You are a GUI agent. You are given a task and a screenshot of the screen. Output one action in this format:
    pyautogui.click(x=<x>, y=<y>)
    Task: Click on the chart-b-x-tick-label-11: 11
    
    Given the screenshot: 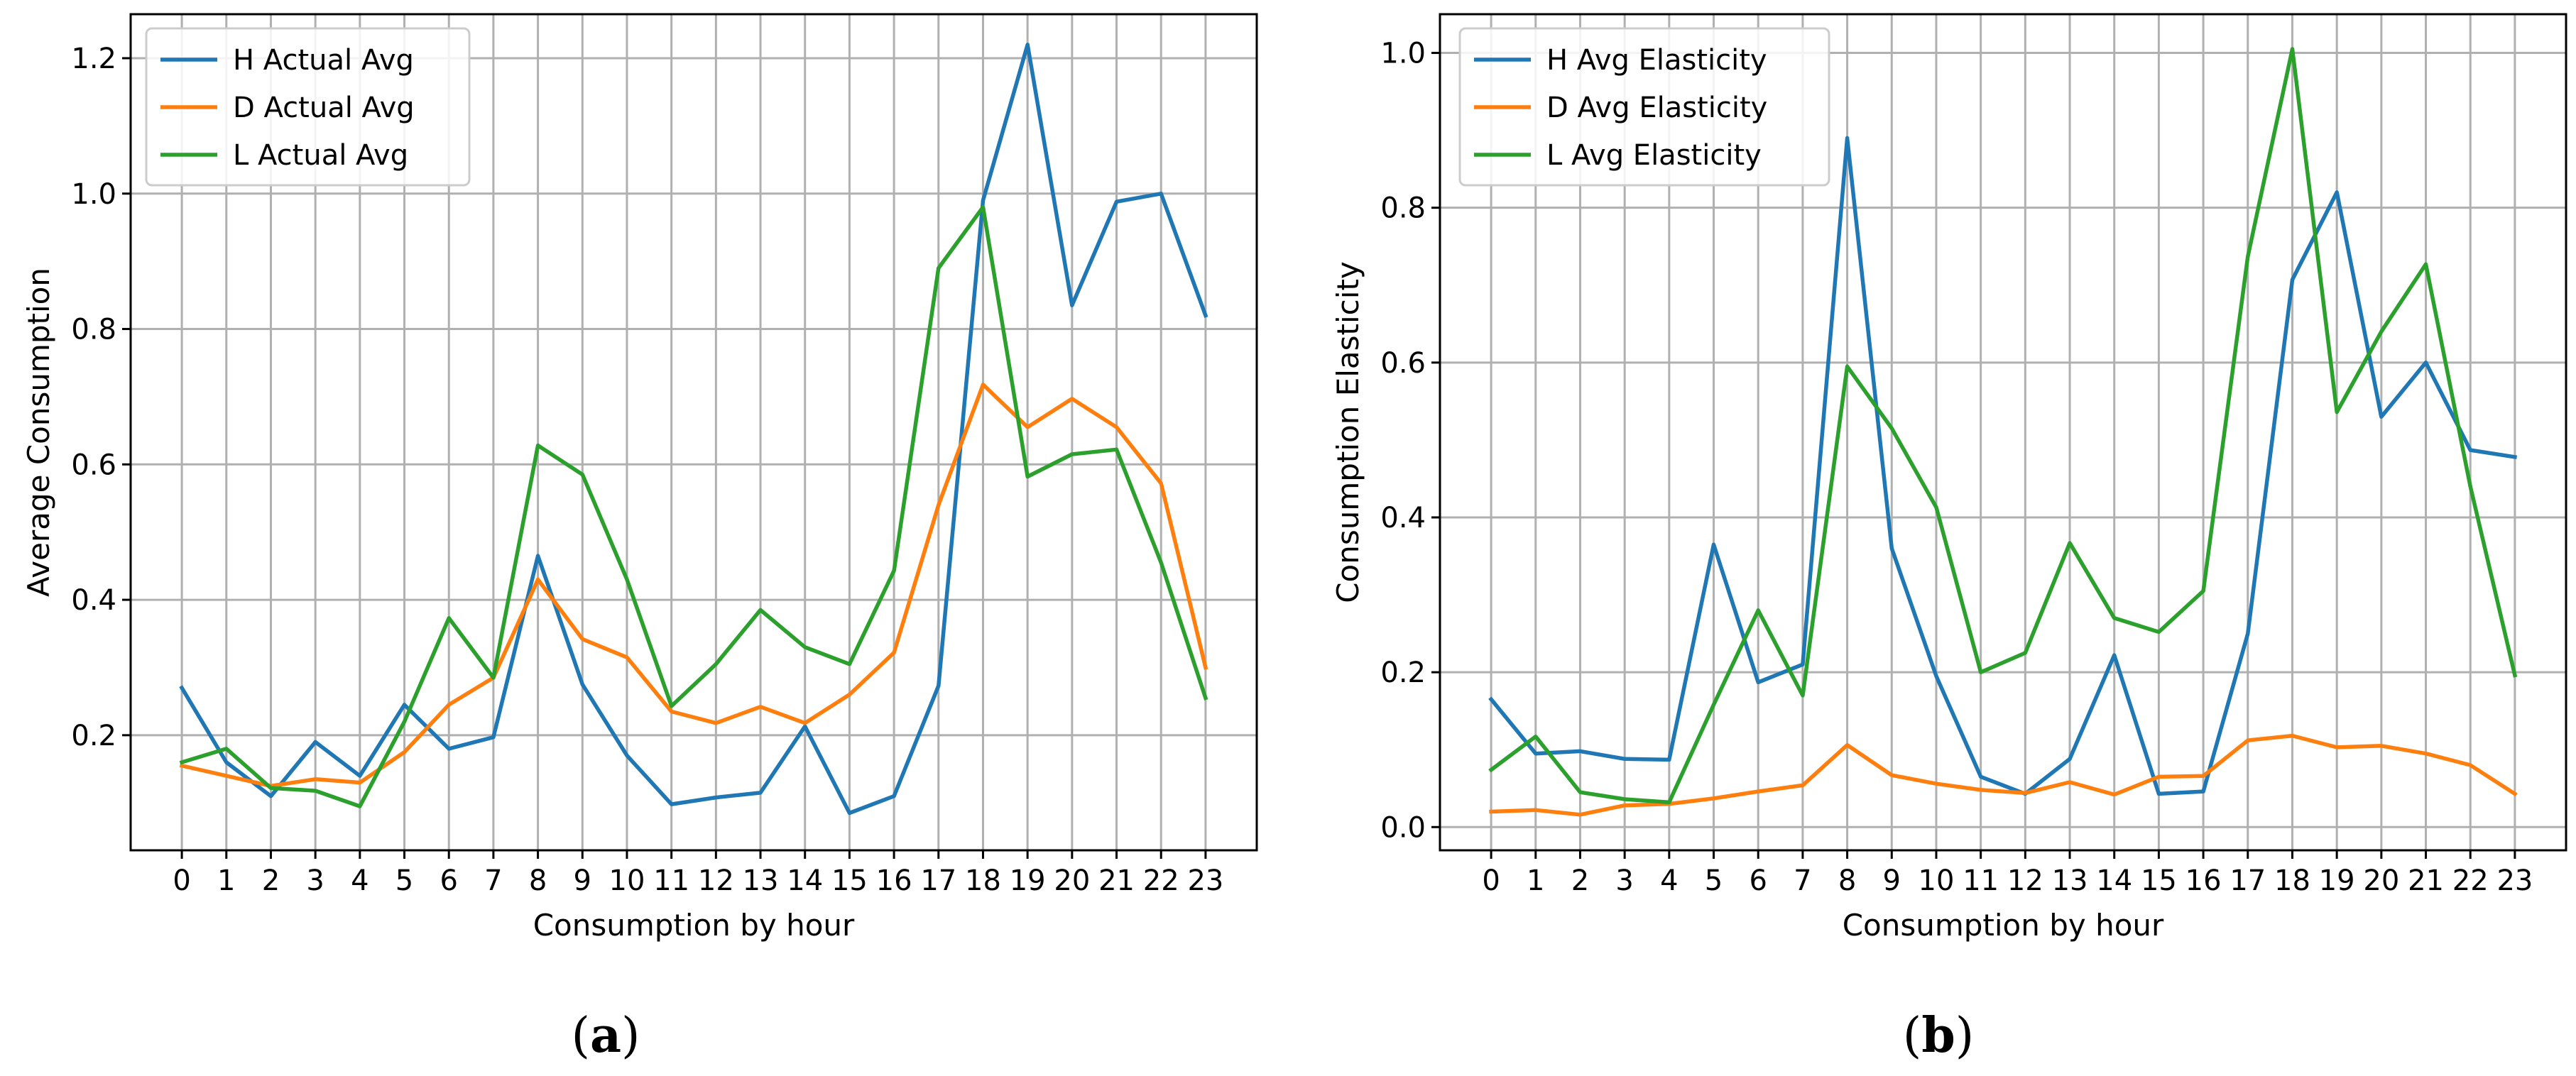 What is the action you would take?
    pyautogui.click(x=1981, y=881)
    